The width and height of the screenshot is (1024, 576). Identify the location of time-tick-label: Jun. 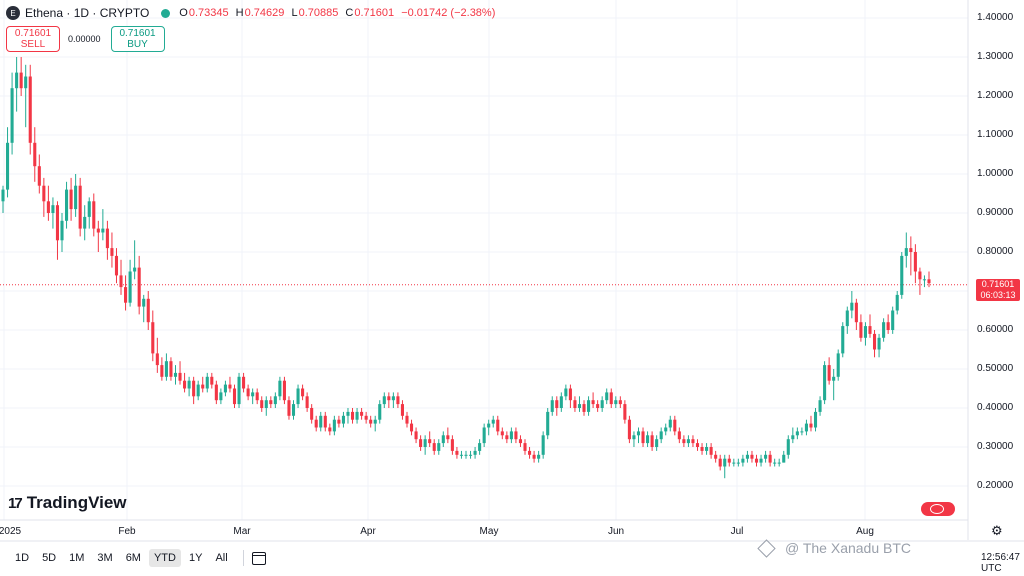
(616, 531).